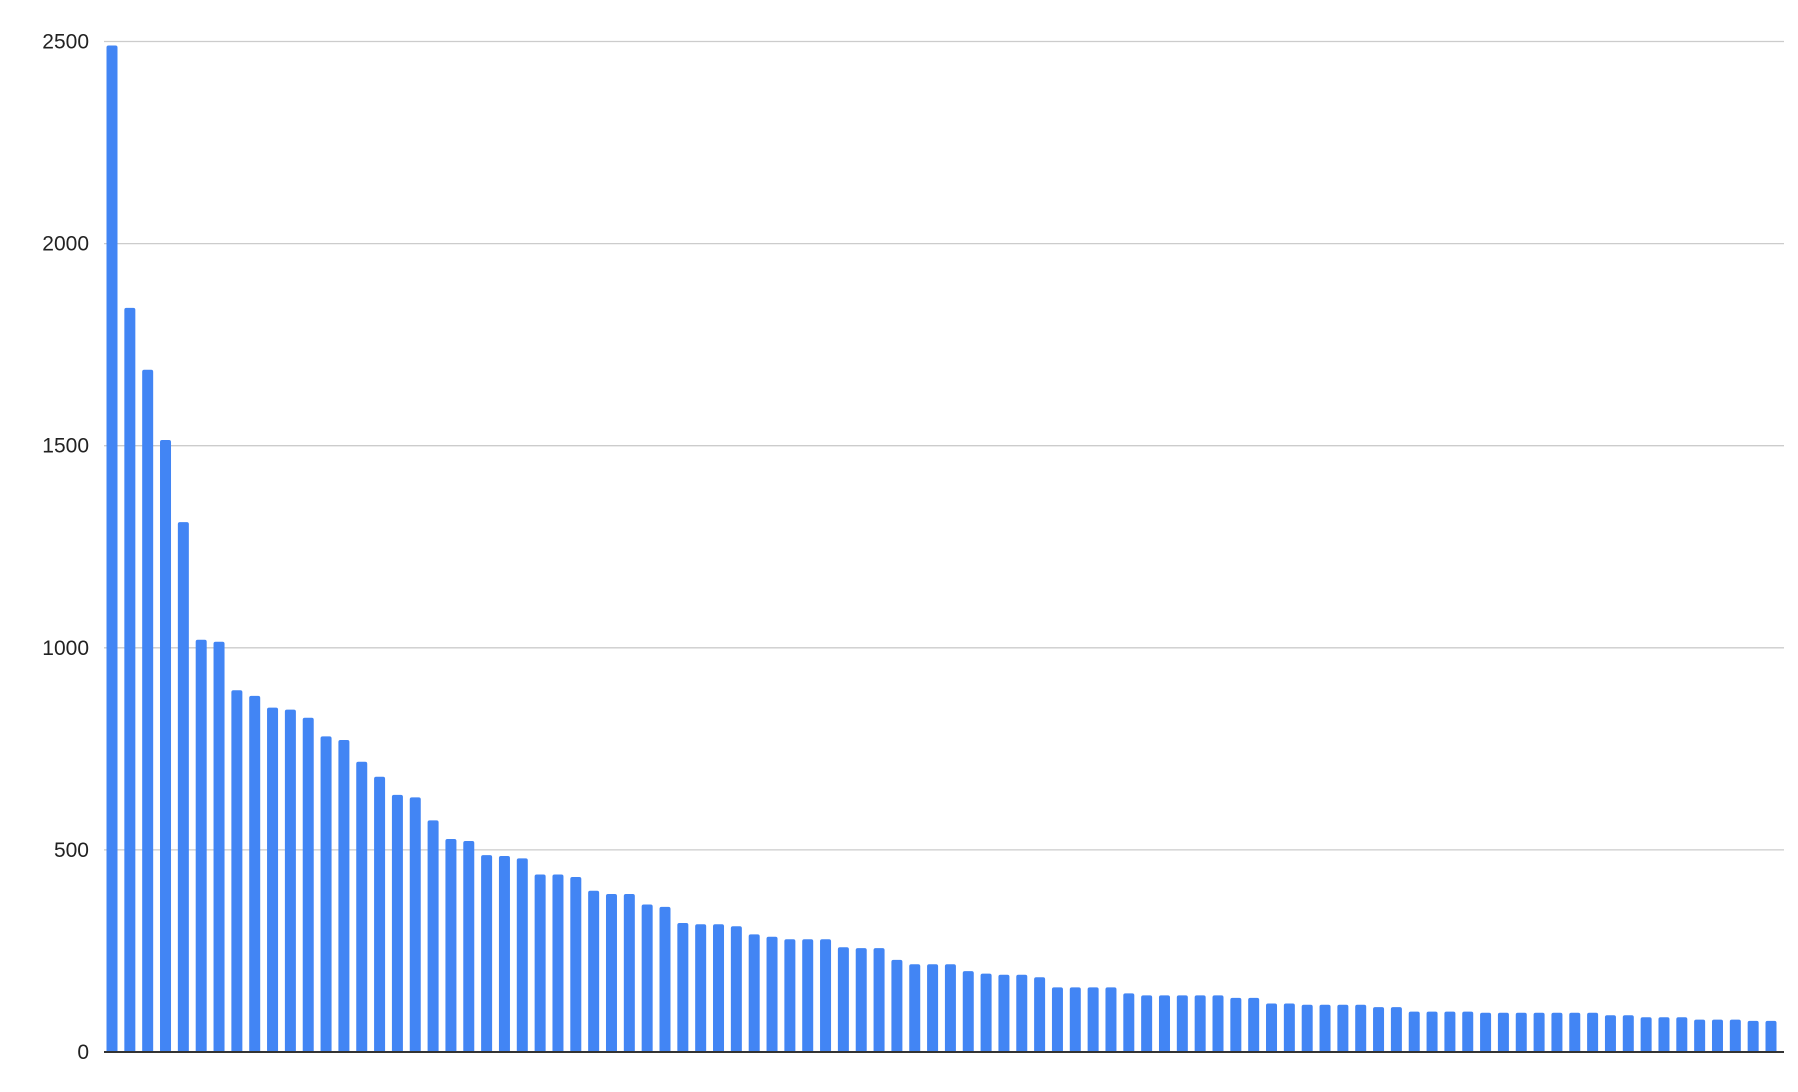  What do you see at coordinates (83, 1052) in the screenshot?
I see `y-tick-label: 0` at bounding box center [83, 1052].